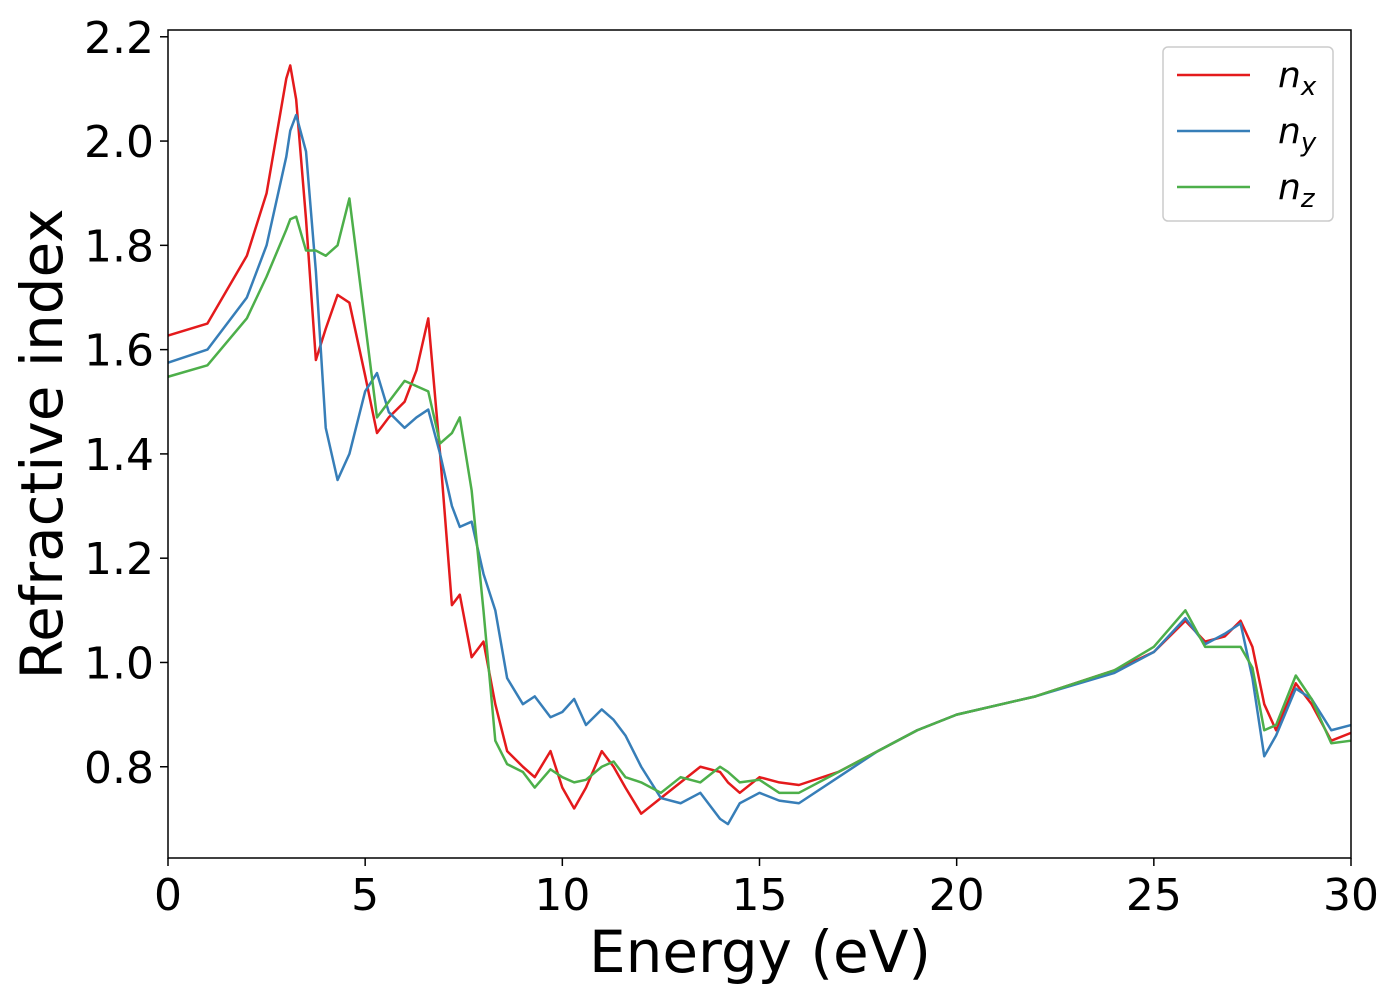  I want to click on x-tick-label: 5, so click(365, 895).